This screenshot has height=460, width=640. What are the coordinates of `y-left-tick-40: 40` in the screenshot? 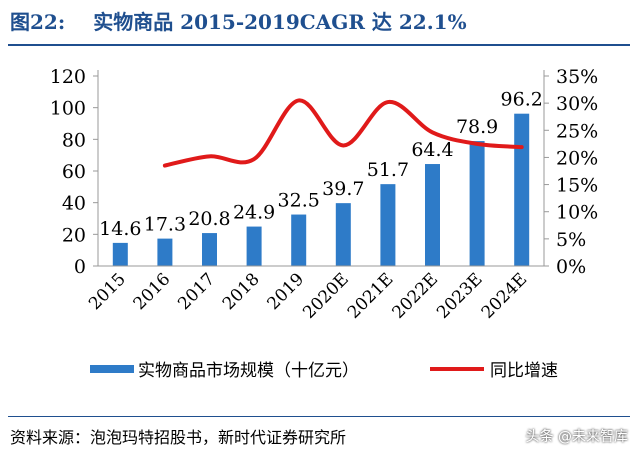 It's located at (74, 204).